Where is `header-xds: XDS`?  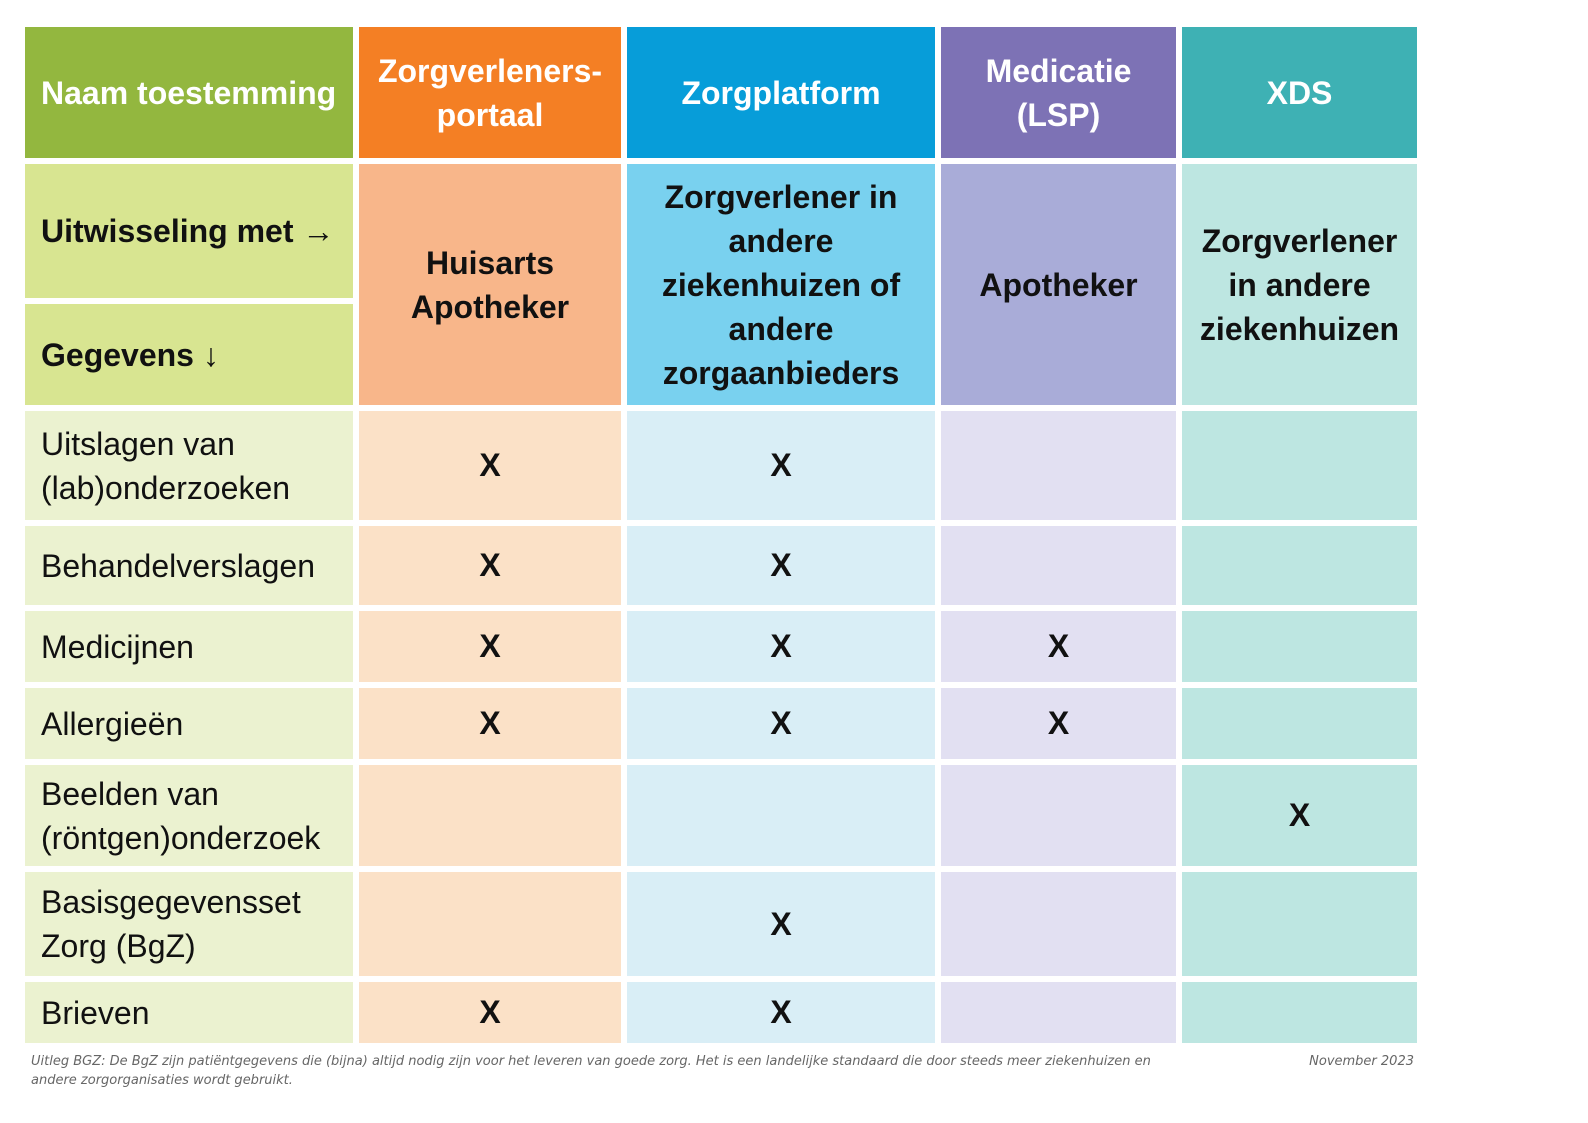
header-xds: XDS is located at coordinates (1299, 92).